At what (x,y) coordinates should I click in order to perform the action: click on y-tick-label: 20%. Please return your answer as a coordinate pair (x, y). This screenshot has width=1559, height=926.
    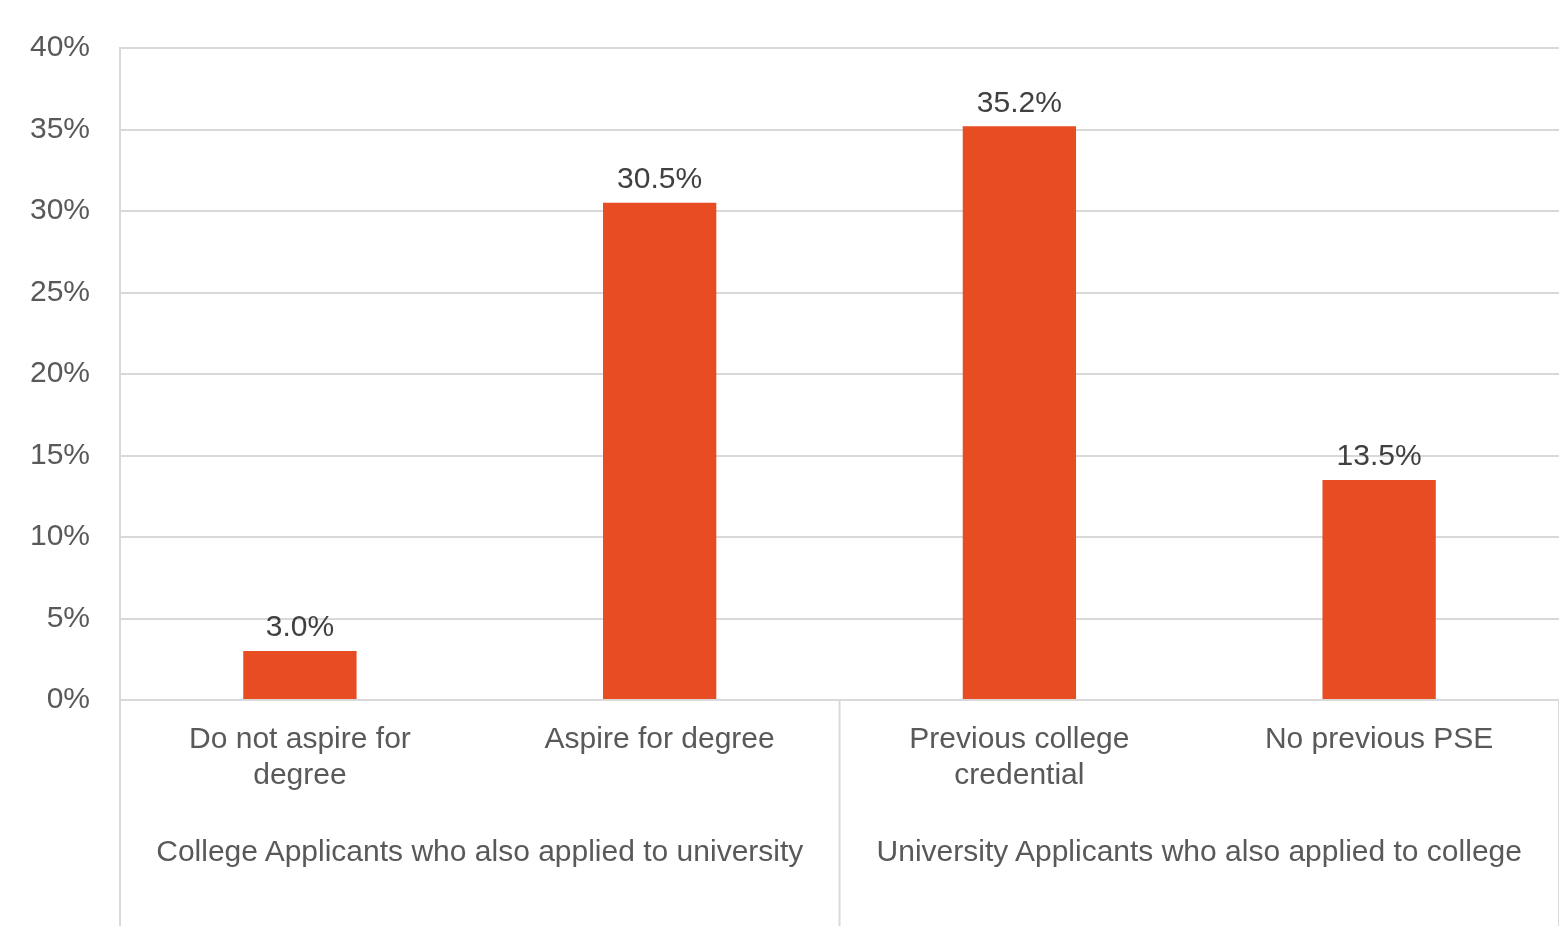
    Looking at the image, I should click on (60, 372).